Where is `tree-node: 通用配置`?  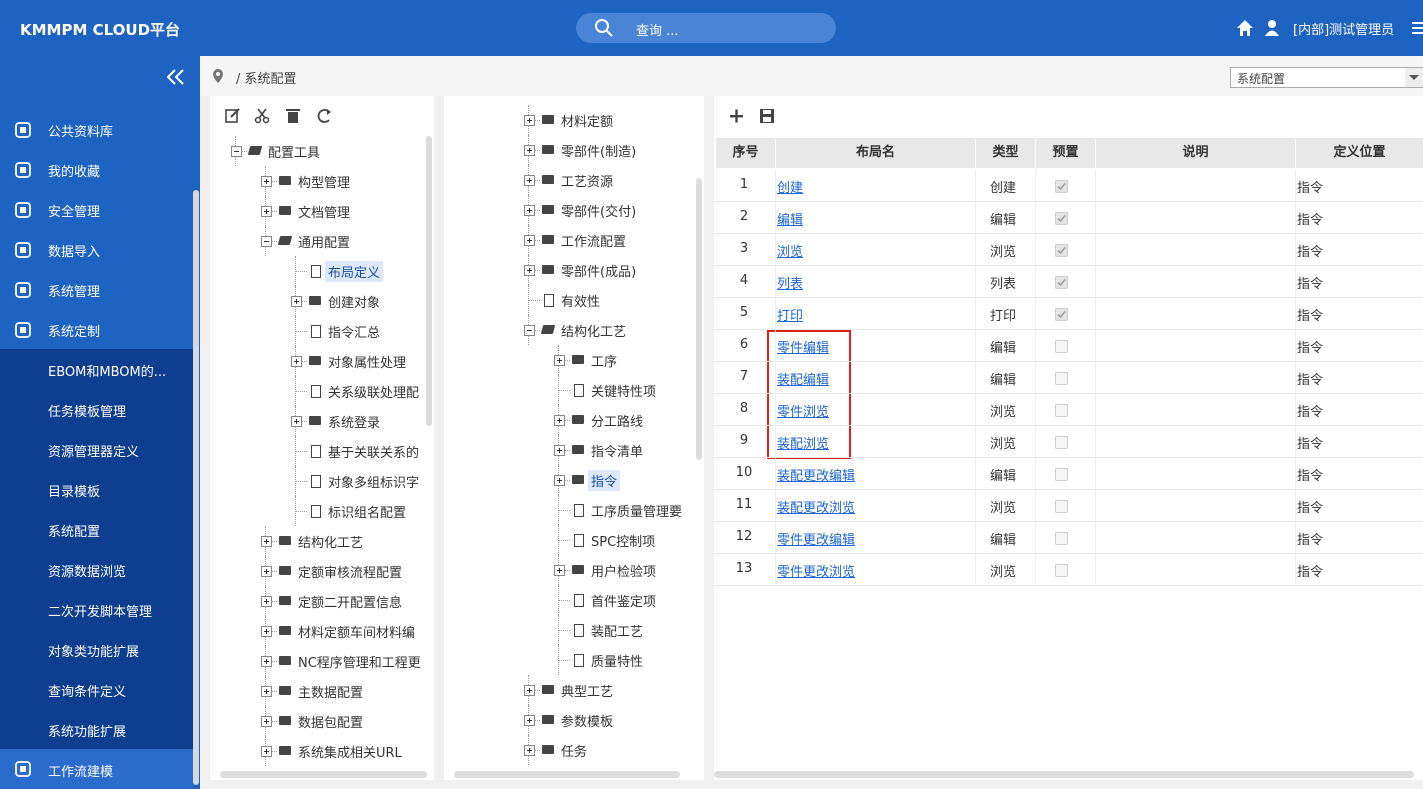 tree-node: 通用配置 is located at coordinates (324, 243).